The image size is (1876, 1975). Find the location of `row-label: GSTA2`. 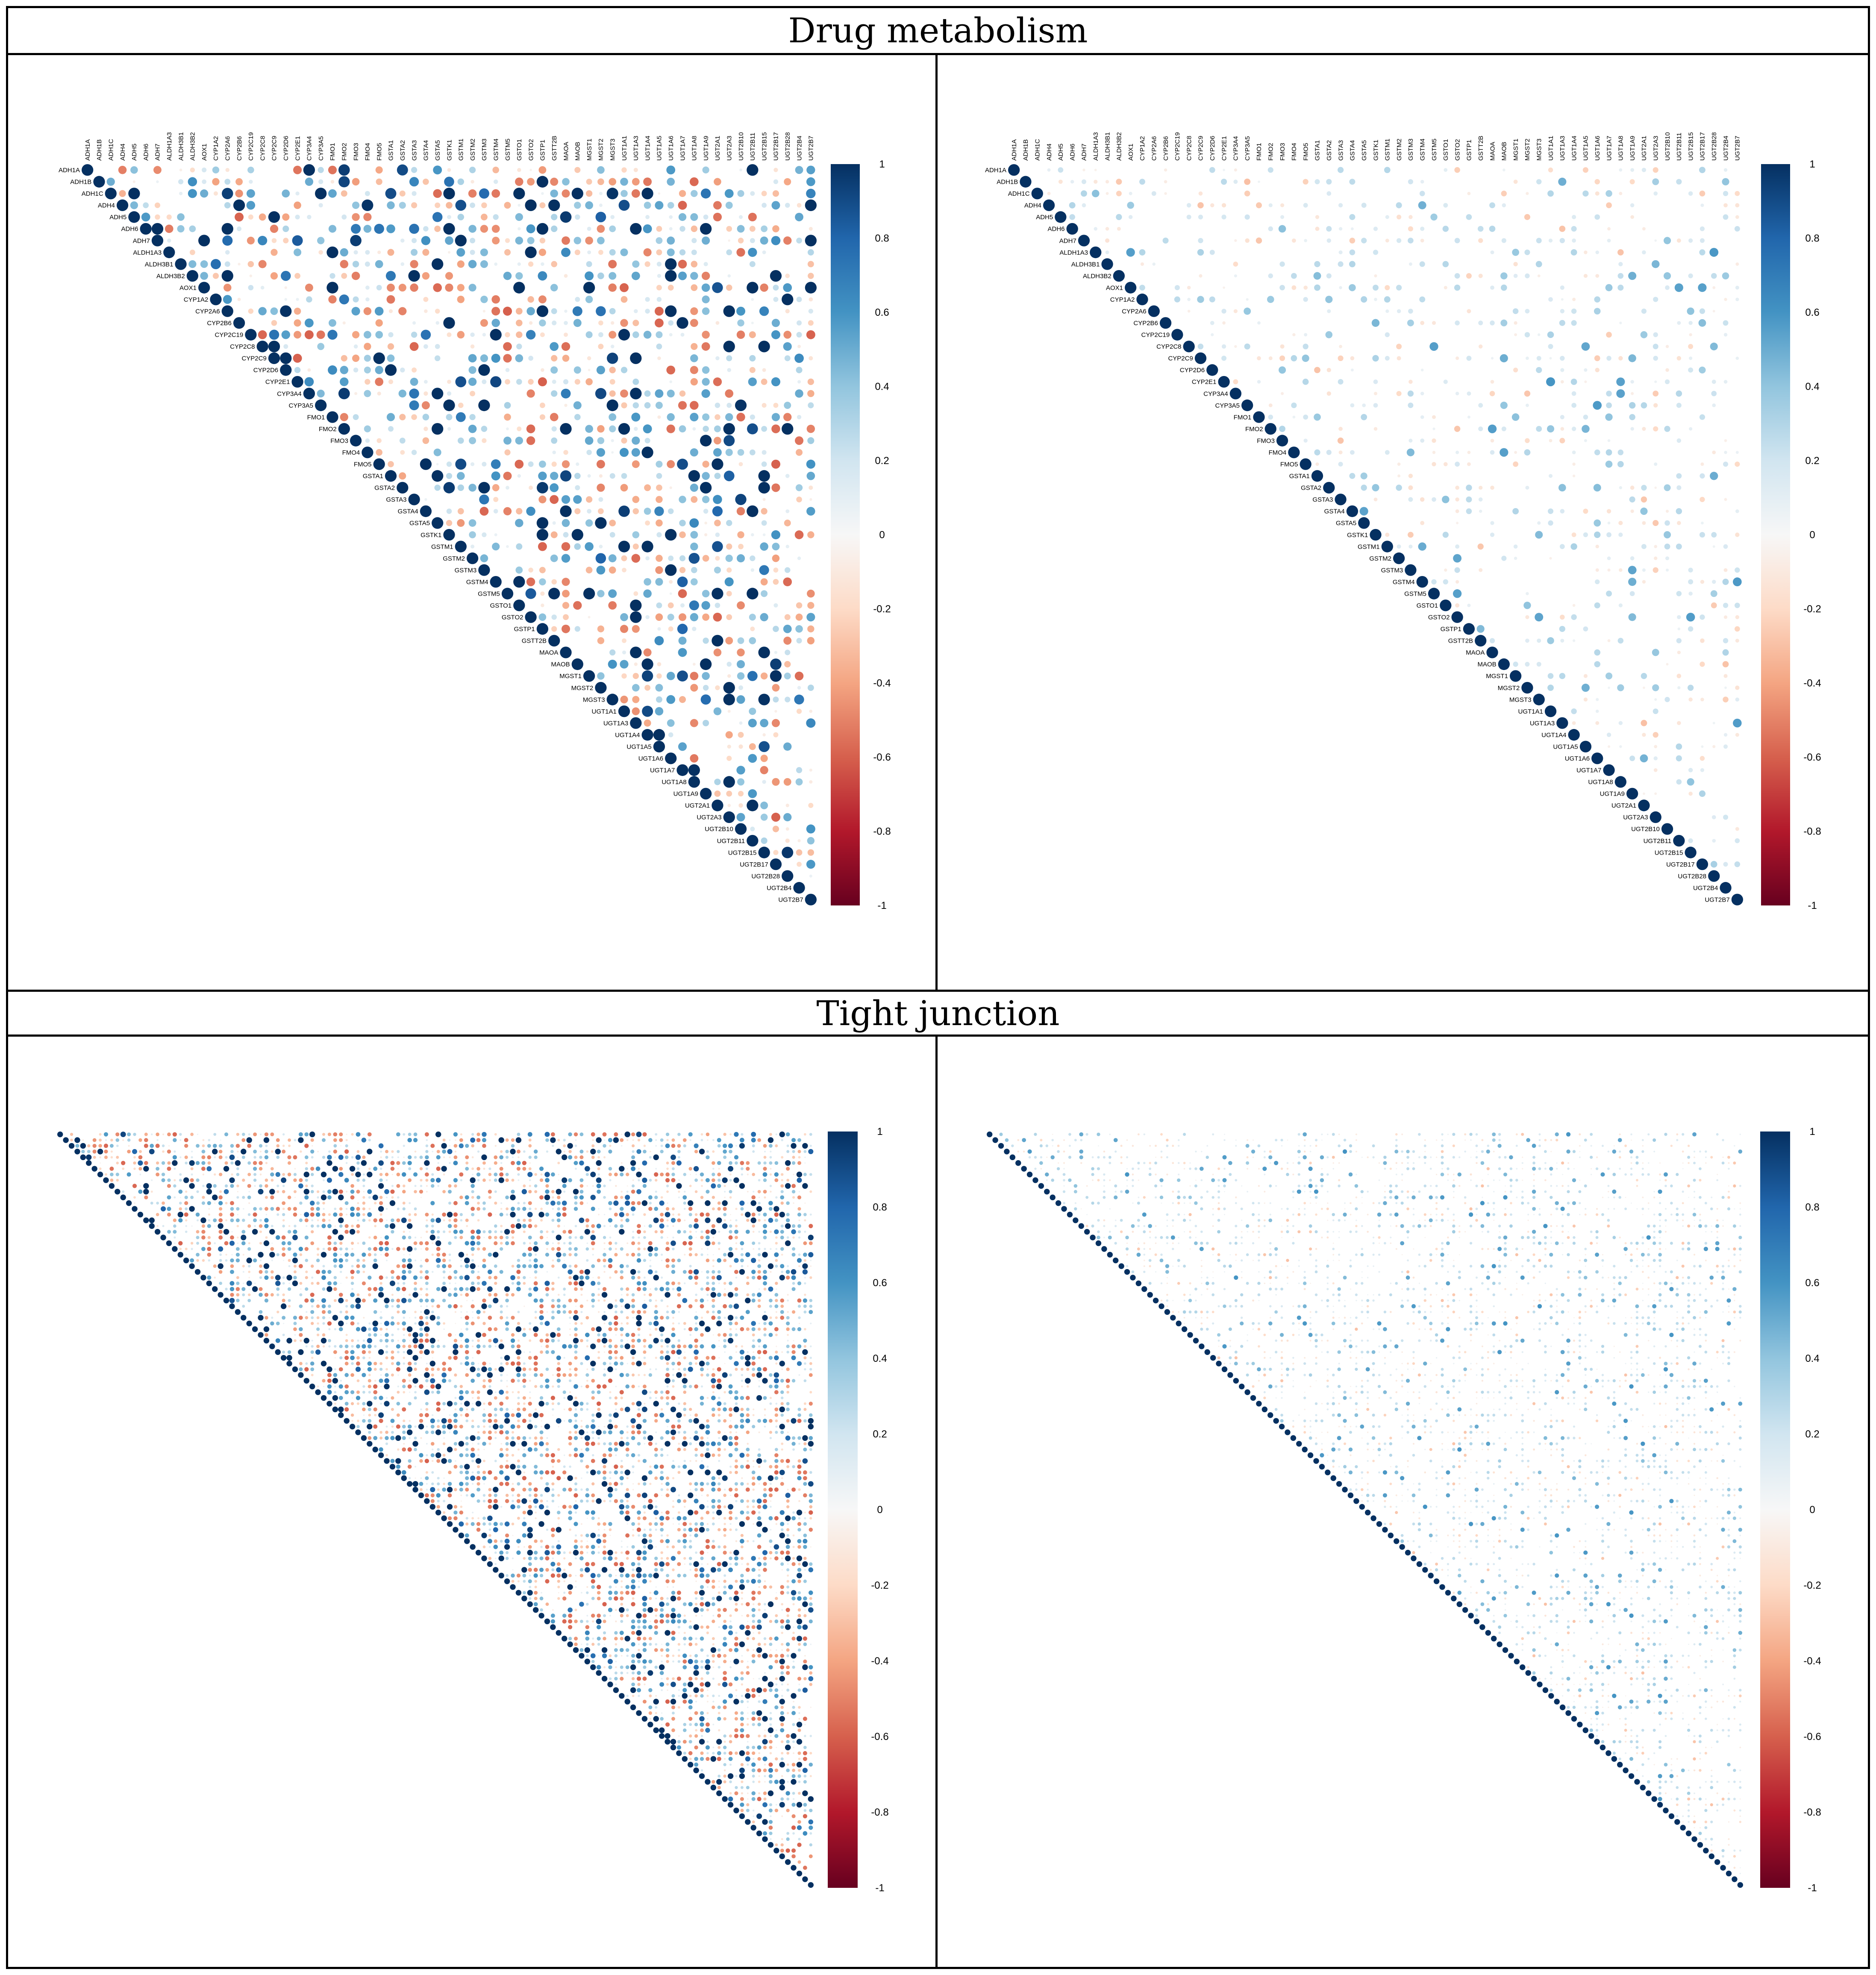

row-label: GSTA2 is located at coordinates (1311, 489).